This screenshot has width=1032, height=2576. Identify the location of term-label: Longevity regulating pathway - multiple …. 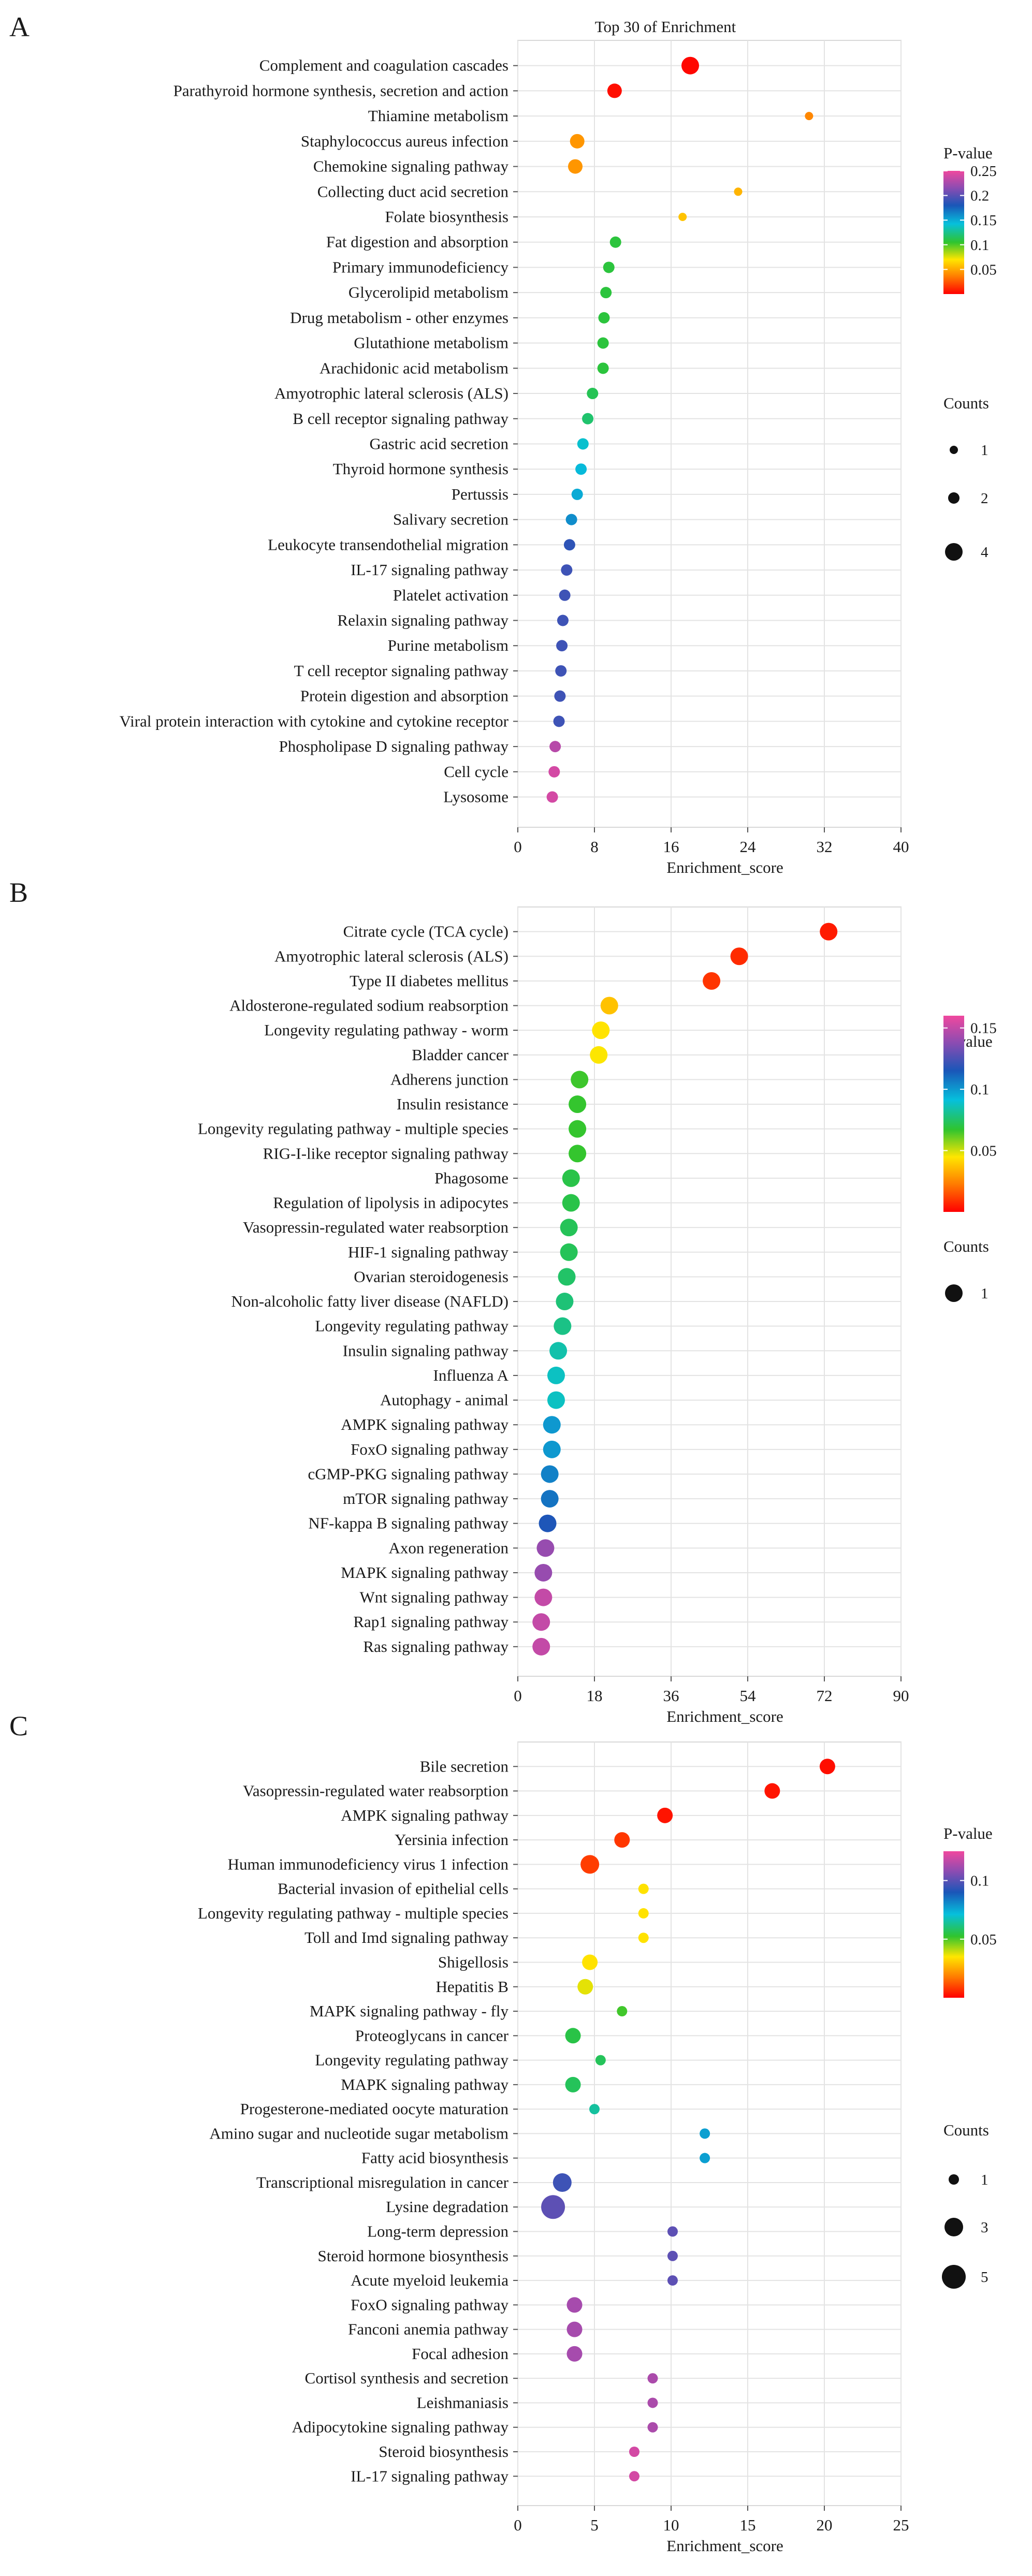
(353, 1129).